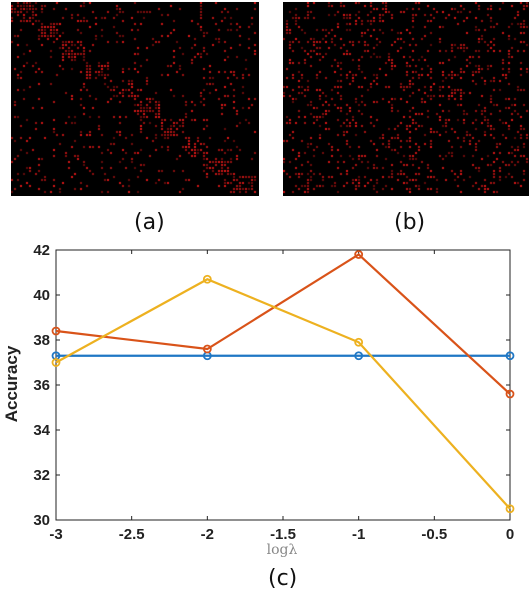 The width and height of the screenshot is (530, 613). What do you see at coordinates (41, 520) in the screenshot?
I see `y-tick-label: 30` at bounding box center [41, 520].